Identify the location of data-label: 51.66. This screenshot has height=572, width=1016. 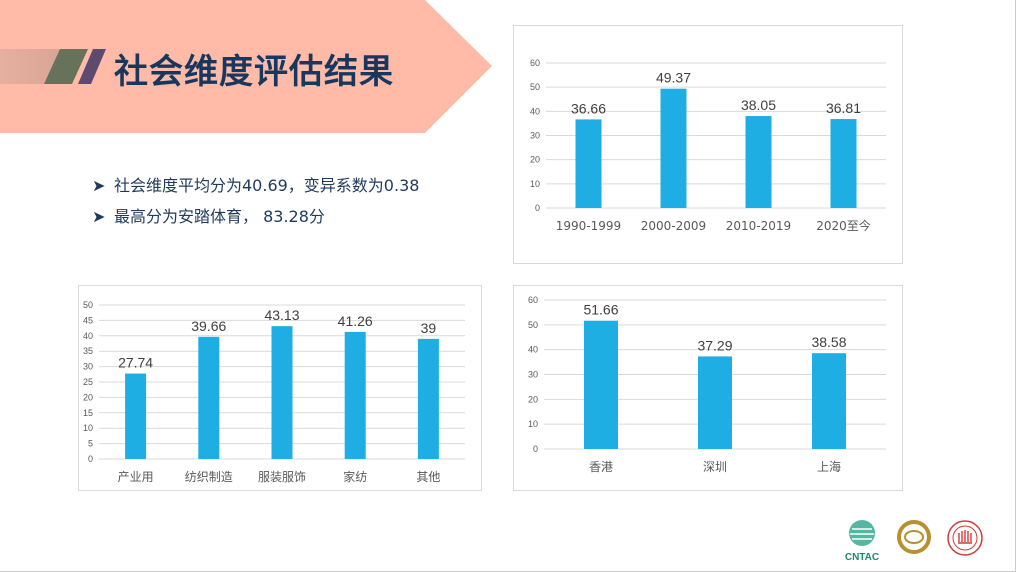
(600, 310).